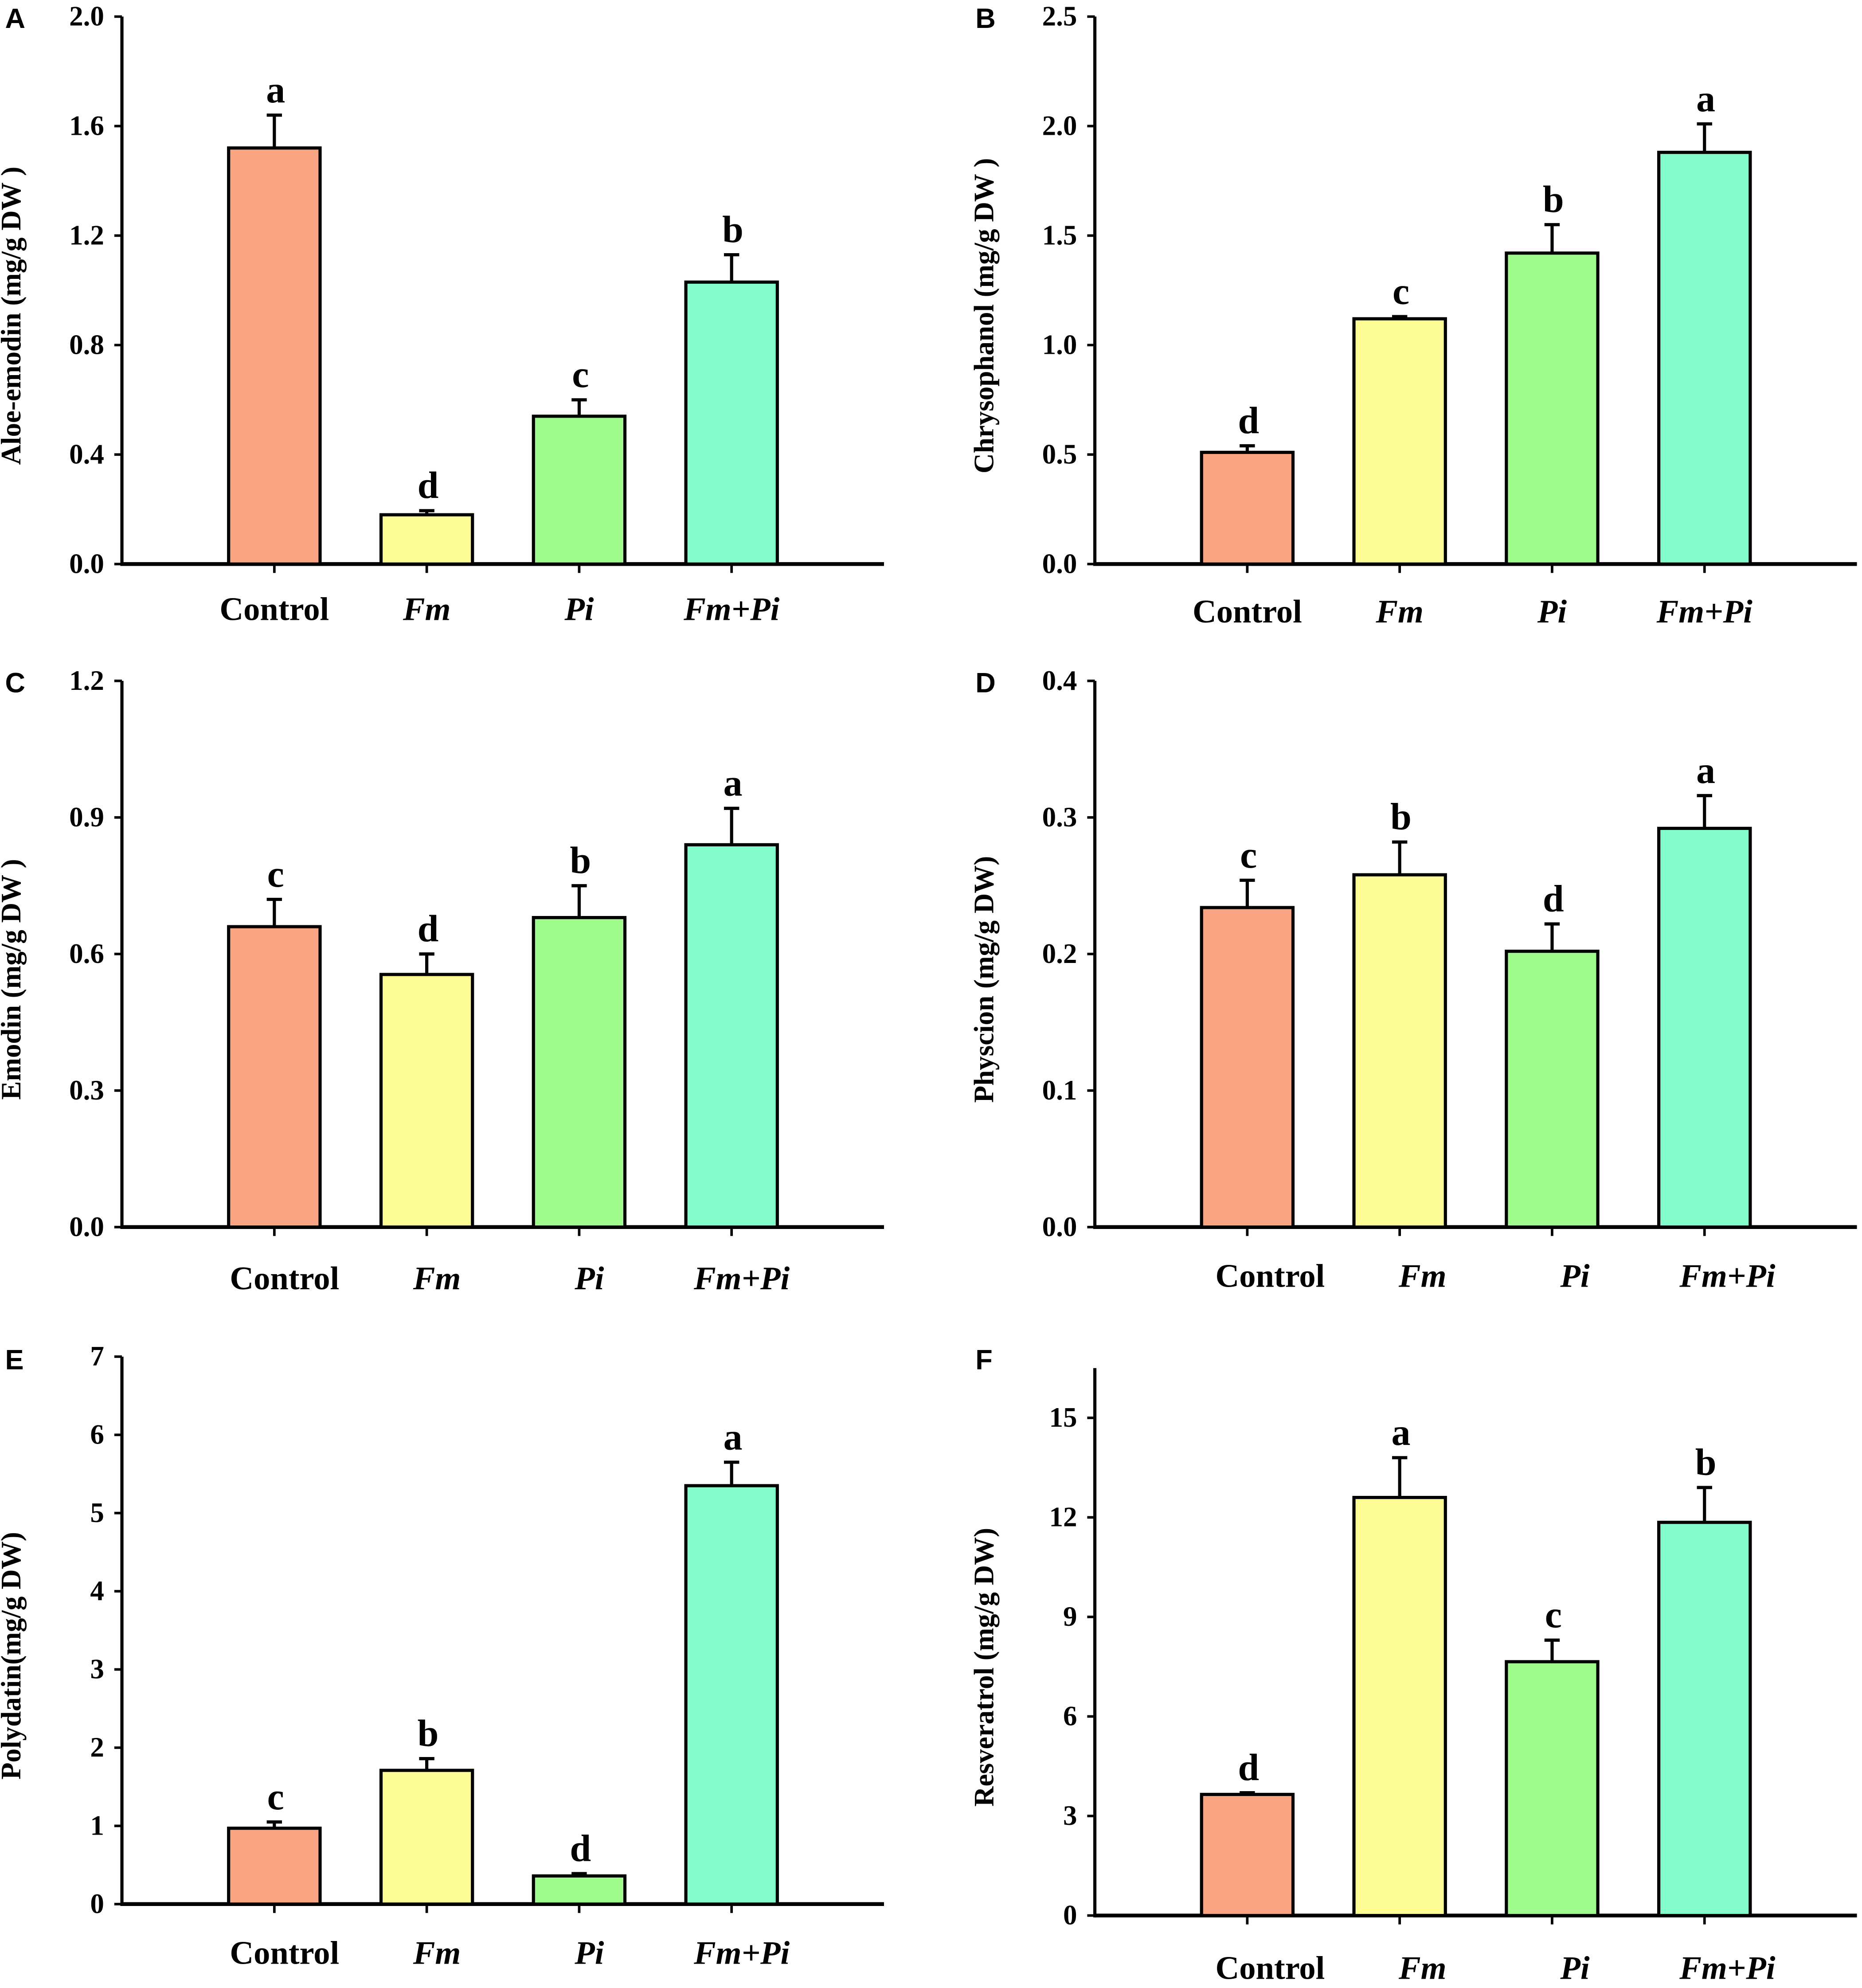  I want to click on panel-letter: A, so click(15, 18).